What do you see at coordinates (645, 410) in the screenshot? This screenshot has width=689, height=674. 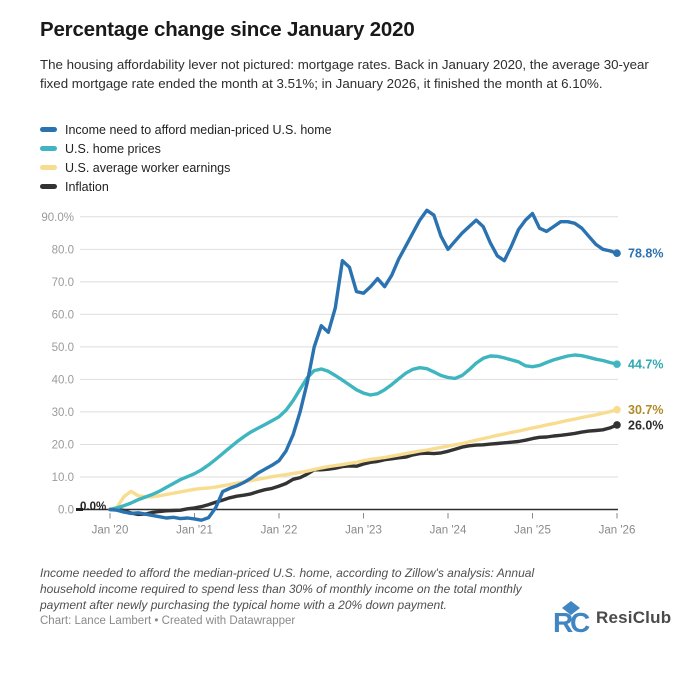 I see `series-end-label: 30.7%` at bounding box center [645, 410].